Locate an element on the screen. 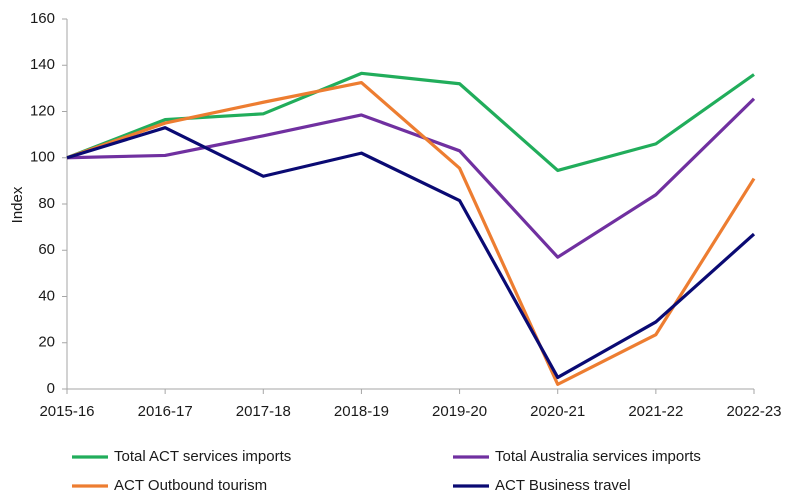 This screenshot has height=494, width=786. y-tick-label: 0 is located at coordinates (51, 388).